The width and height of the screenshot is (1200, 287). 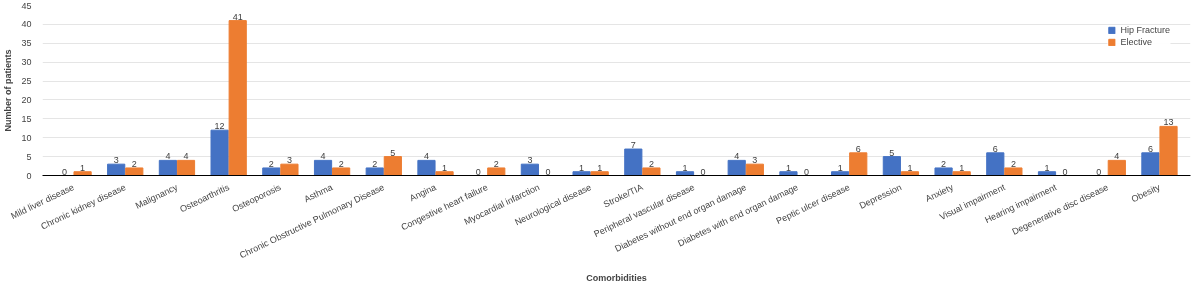 What do you see at coordinates (219, 126) in the screenshot?
I see `data-label: 12` at bounding box center [219, 126].